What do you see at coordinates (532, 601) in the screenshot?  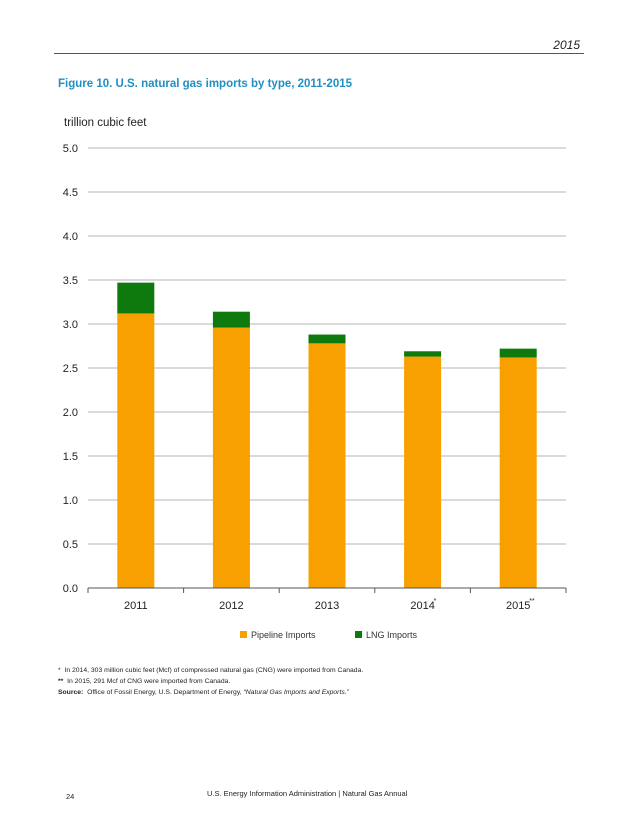 I see `x-tick-superscript: **` at bounding box center [532, 601].